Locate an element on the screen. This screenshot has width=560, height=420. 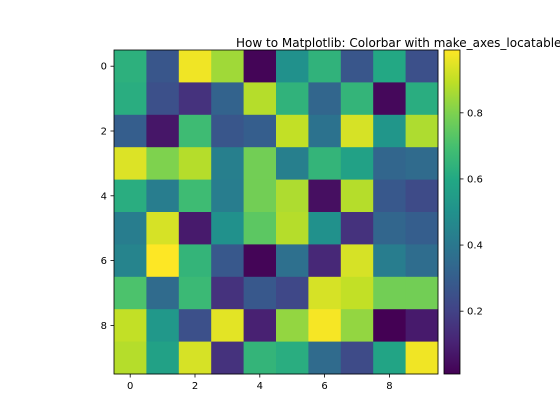
x-tick-label: 6 is located at coordinates (324, 386).